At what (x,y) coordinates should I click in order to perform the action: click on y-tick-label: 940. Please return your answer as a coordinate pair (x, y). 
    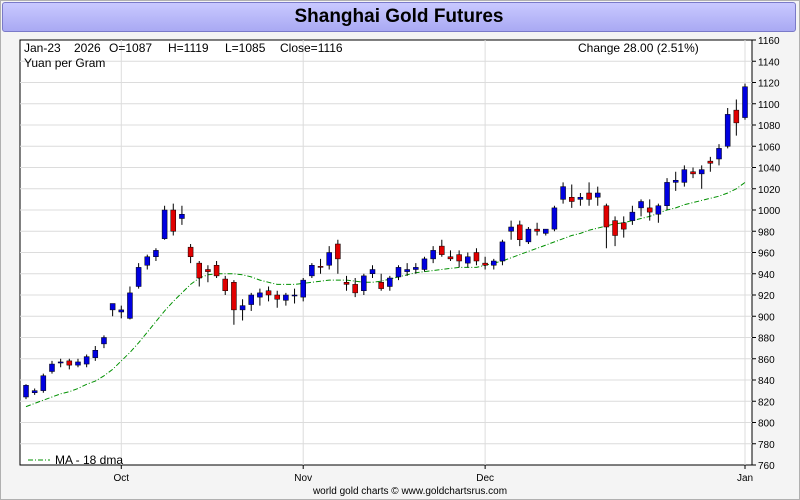
    Looking at the image, I should click on (766, 275).